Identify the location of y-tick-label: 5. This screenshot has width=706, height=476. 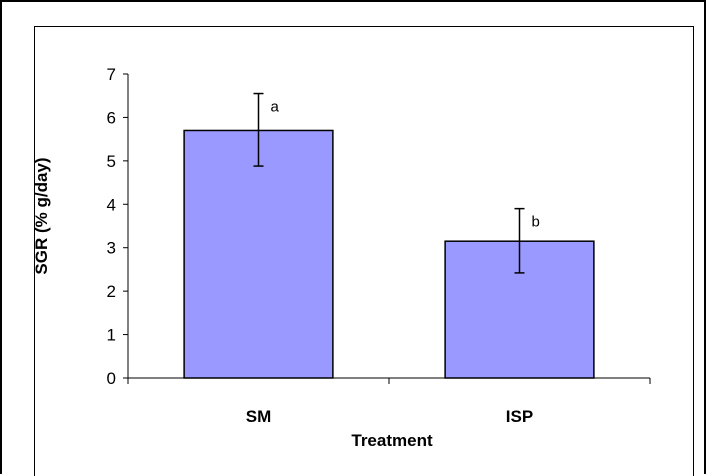
(111, 161).